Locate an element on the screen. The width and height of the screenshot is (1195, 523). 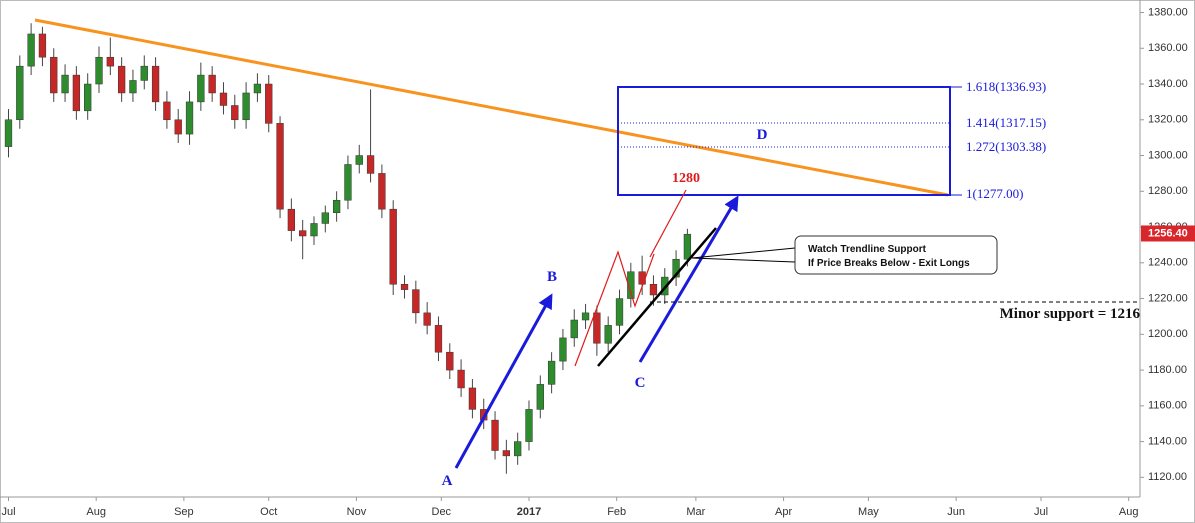
fib-label: 1.414(1317.15) is located at coordinates (1006, 122).